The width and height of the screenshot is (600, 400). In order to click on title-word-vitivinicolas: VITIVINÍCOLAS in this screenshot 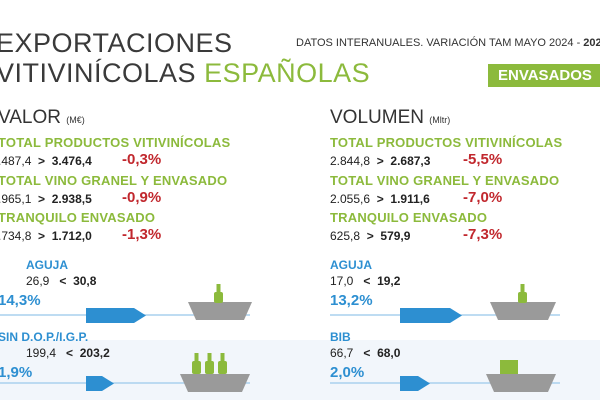, I will do `click(98, 73)`.